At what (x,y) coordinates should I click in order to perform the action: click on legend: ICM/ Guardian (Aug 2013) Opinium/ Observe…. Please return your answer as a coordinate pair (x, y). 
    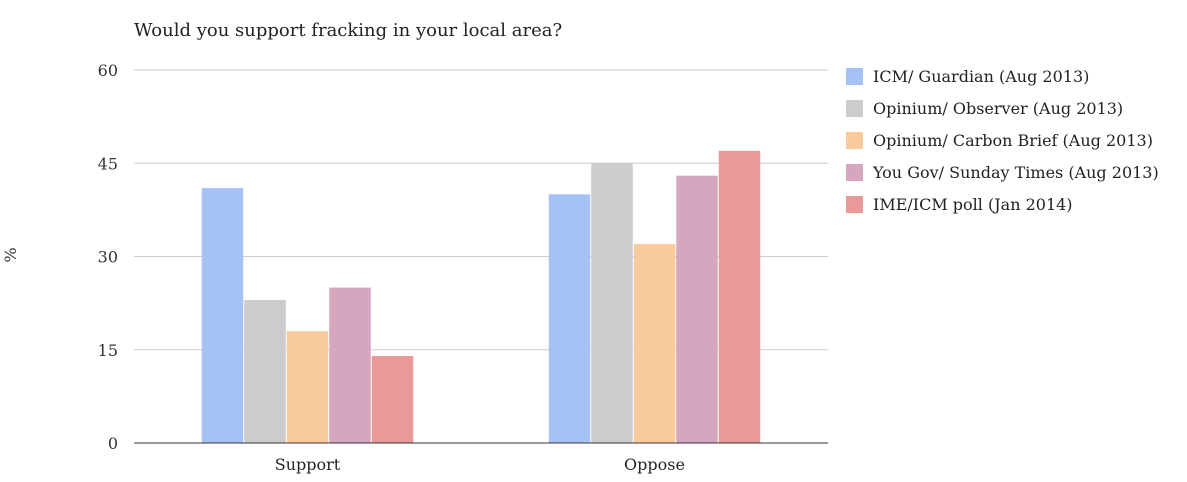
    Looking at the image, I should click on (1002, 140).